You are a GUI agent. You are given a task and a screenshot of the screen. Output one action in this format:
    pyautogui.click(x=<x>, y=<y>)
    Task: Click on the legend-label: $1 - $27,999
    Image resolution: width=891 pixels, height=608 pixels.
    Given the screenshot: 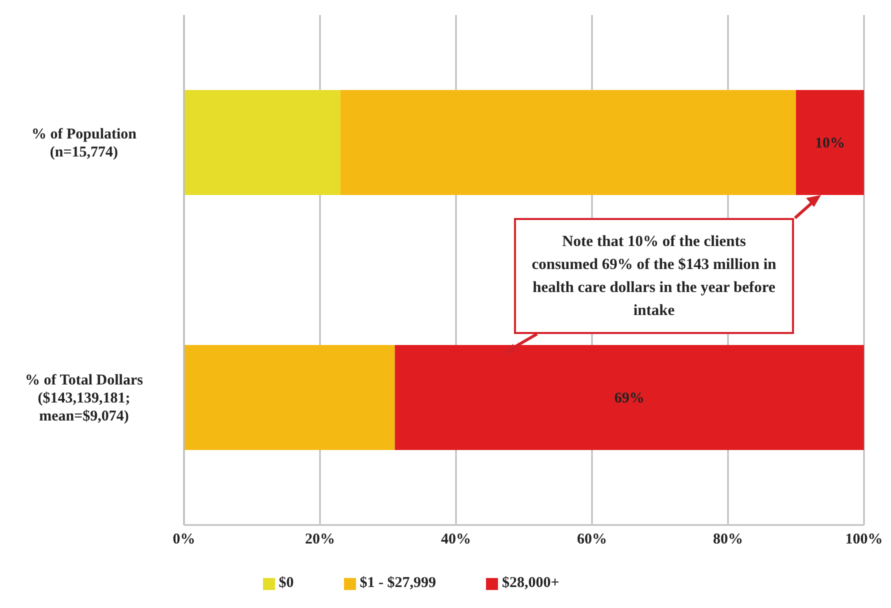 What is the action you would take?
    pyautogui.click(x=398, y=583)
    